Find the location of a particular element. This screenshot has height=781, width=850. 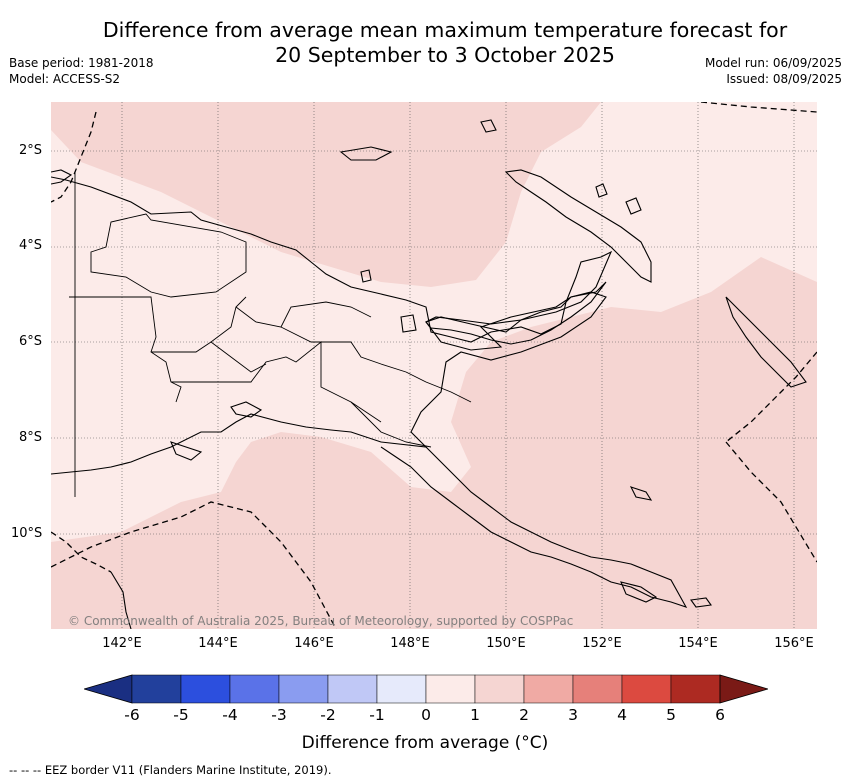

lon-label-150e: 150°E is located at coordinates (506, 643).